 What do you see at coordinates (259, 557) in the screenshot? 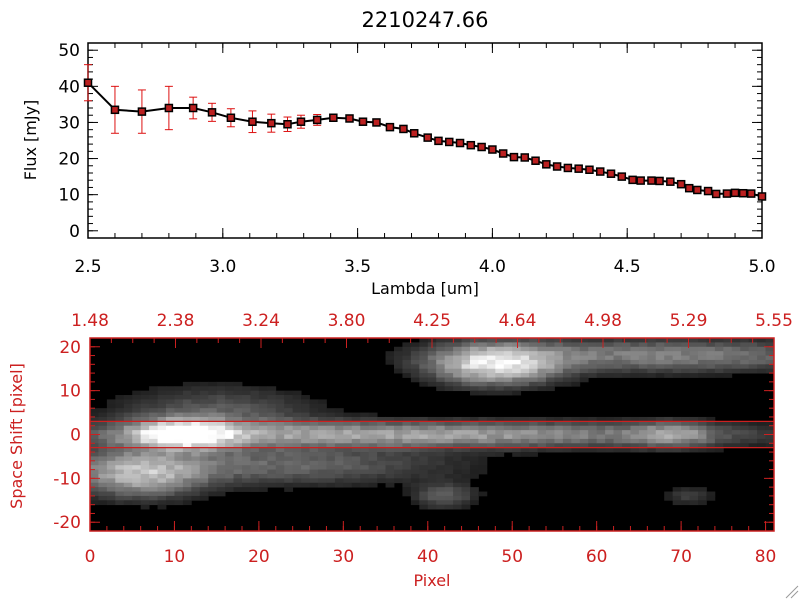
I see `x-tick-label: 20` at bounding box center [259, 557].